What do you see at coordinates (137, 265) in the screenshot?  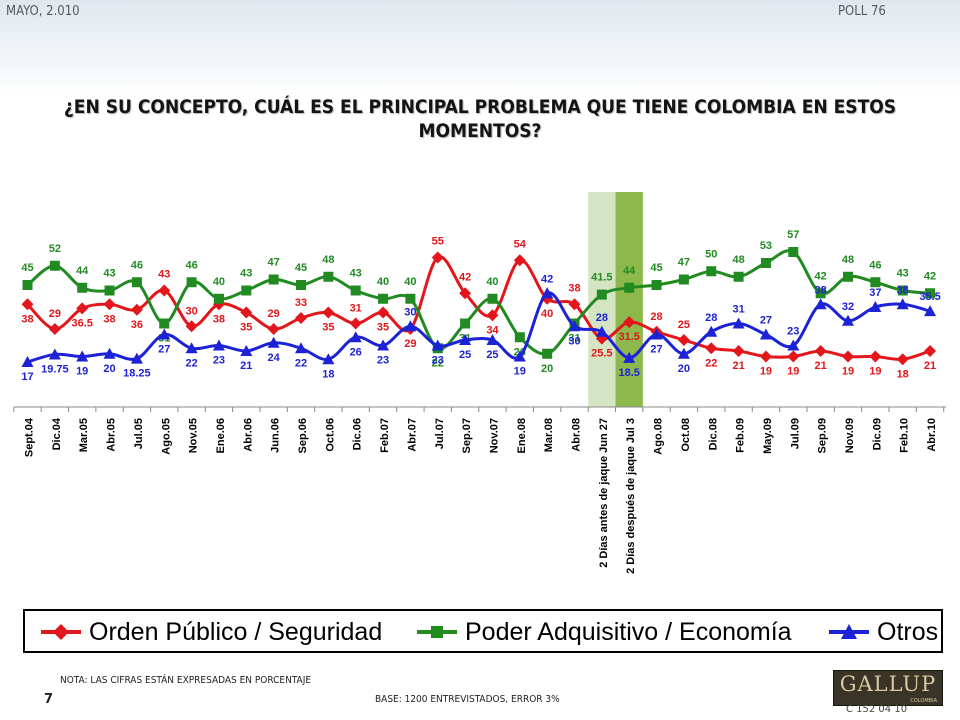 I see `data-label-poder-adquisitivo-economia-4: 46` at bounding box center [137, 265].